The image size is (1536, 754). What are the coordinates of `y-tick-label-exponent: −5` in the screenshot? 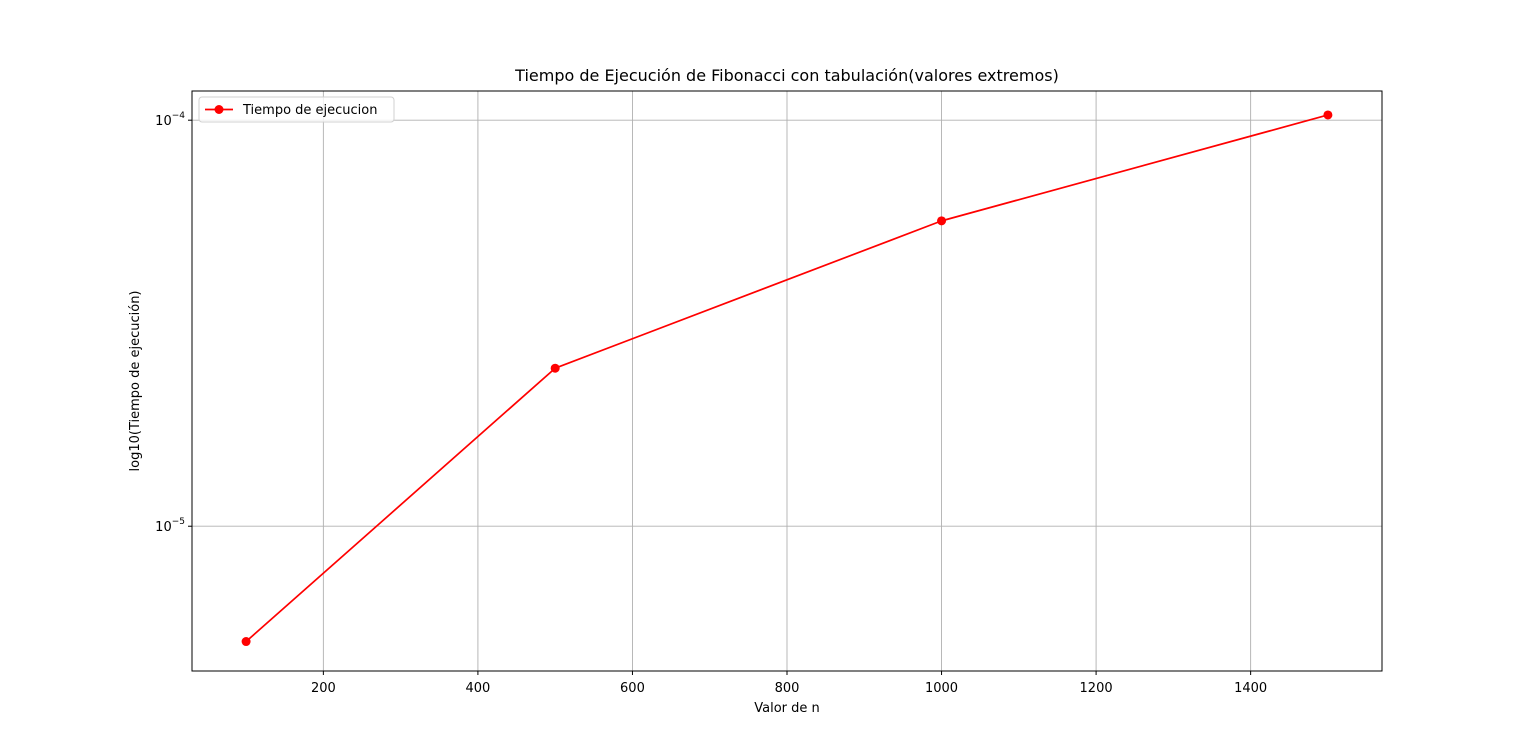 It's located at (178, 522).